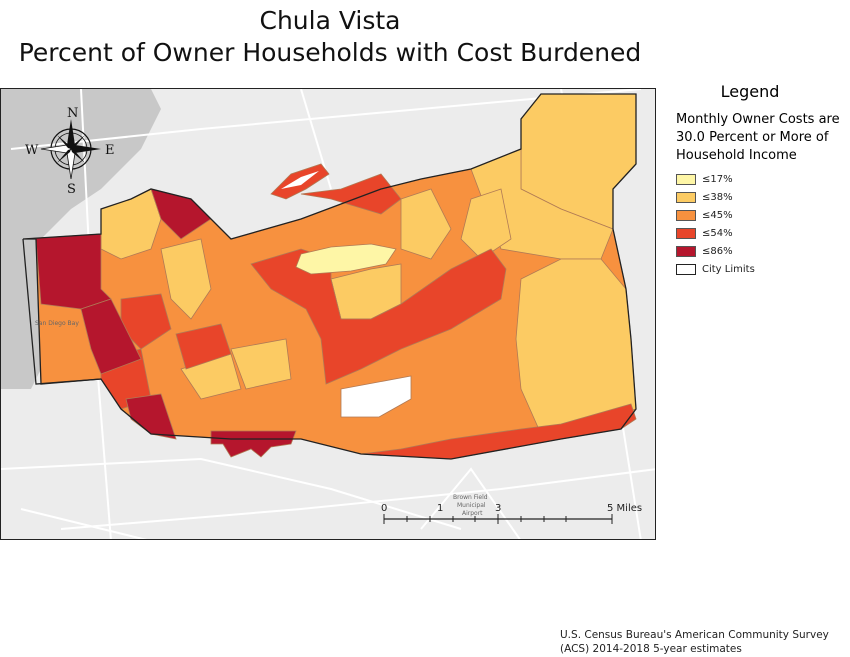  I want to click on scale-label-5-miles: 5 Miles, so click(624, 508).